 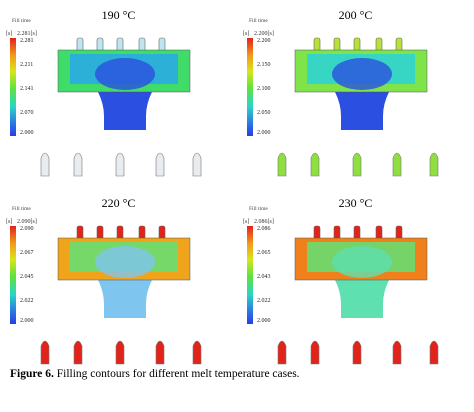 What do you see at coordinates (27, 222) in the screenshot?
I see `legend-max: 2.090[s]` at bounding box center [27, 222].